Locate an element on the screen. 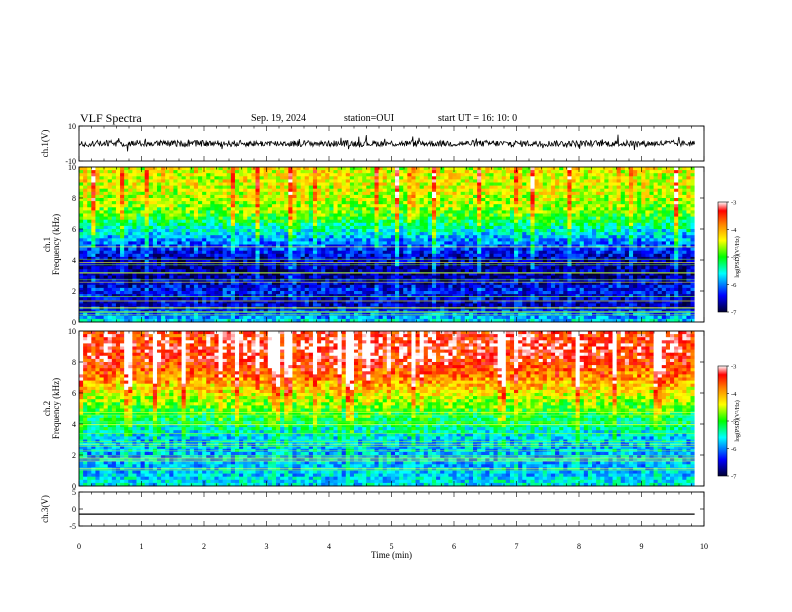 This screenshot has height=612, width=792. y-axis-label: ch.3(V) is located at coordinates (45, 509).